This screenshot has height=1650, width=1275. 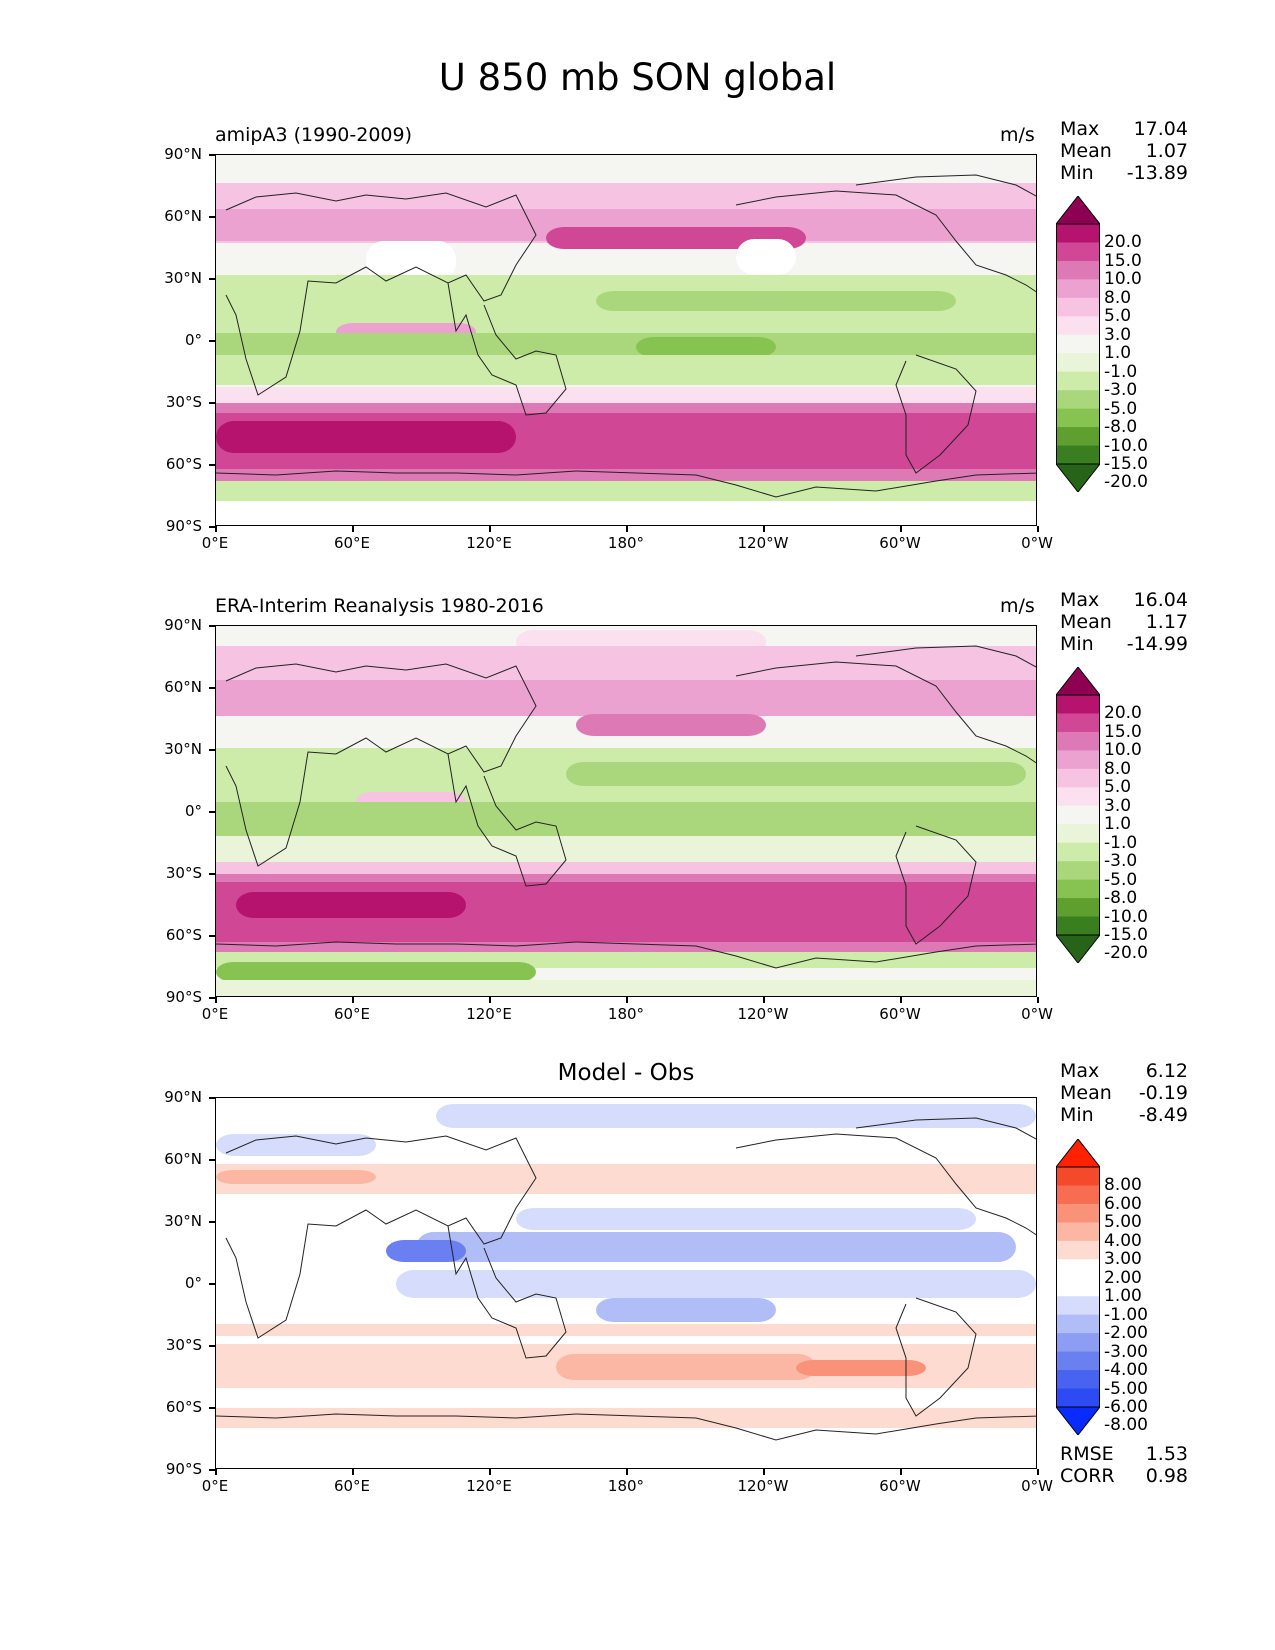 I want to click on units-label: m/s, so click(x=1017, y=606).